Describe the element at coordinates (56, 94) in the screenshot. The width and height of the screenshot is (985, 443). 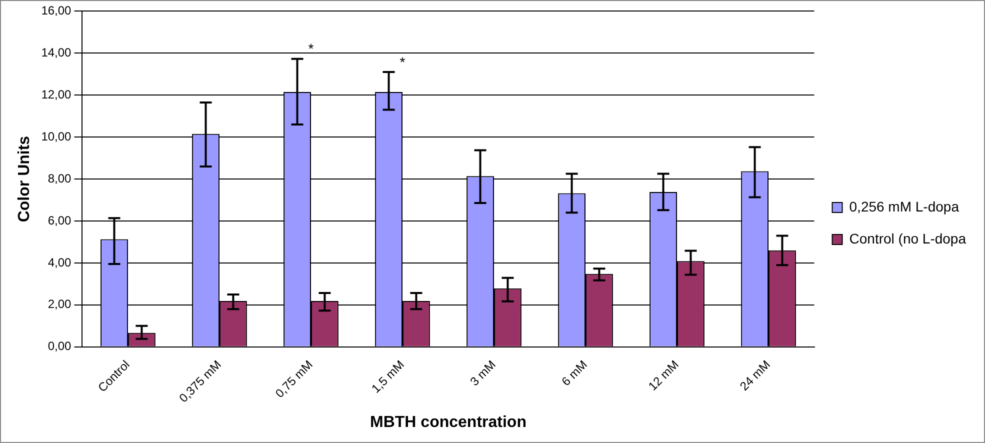
I see `y-tick-label: 12,00` at that location.